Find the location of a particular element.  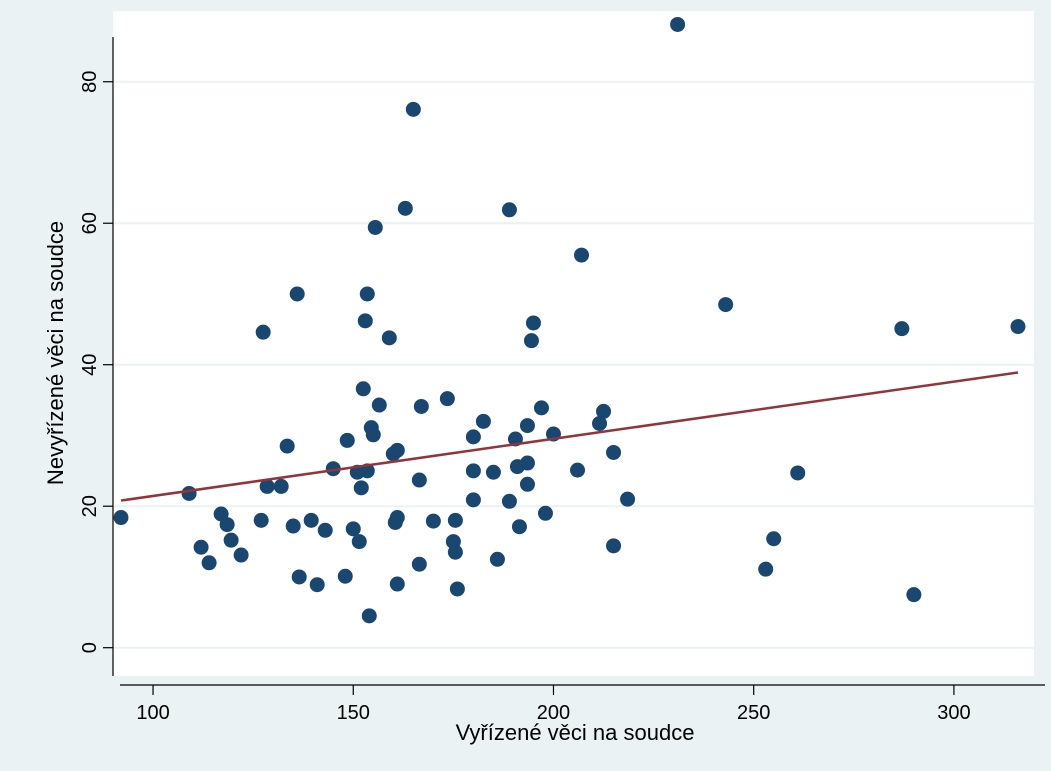

x-tick-label: 100 is located at coordinates (152, 713).